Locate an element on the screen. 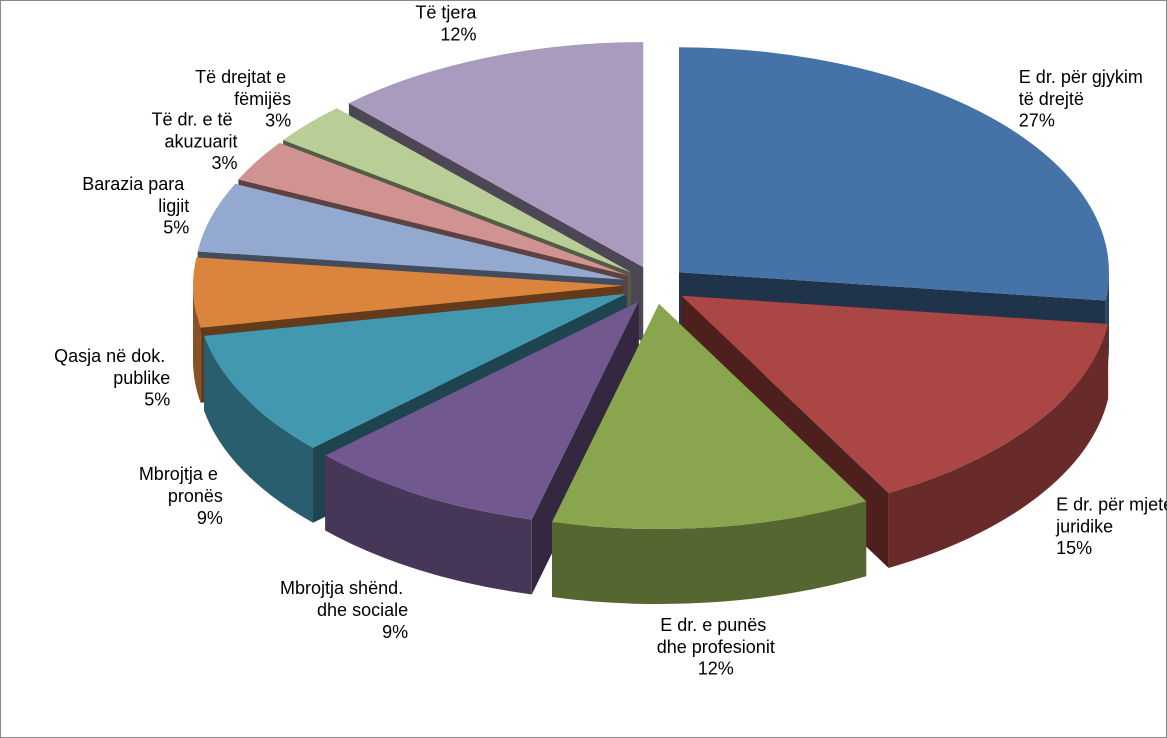 The width and height of the screenshot is (1167, 738). slice-label: Mbrojtja shënd. dhe sociale is located at coordinates (344, 599).